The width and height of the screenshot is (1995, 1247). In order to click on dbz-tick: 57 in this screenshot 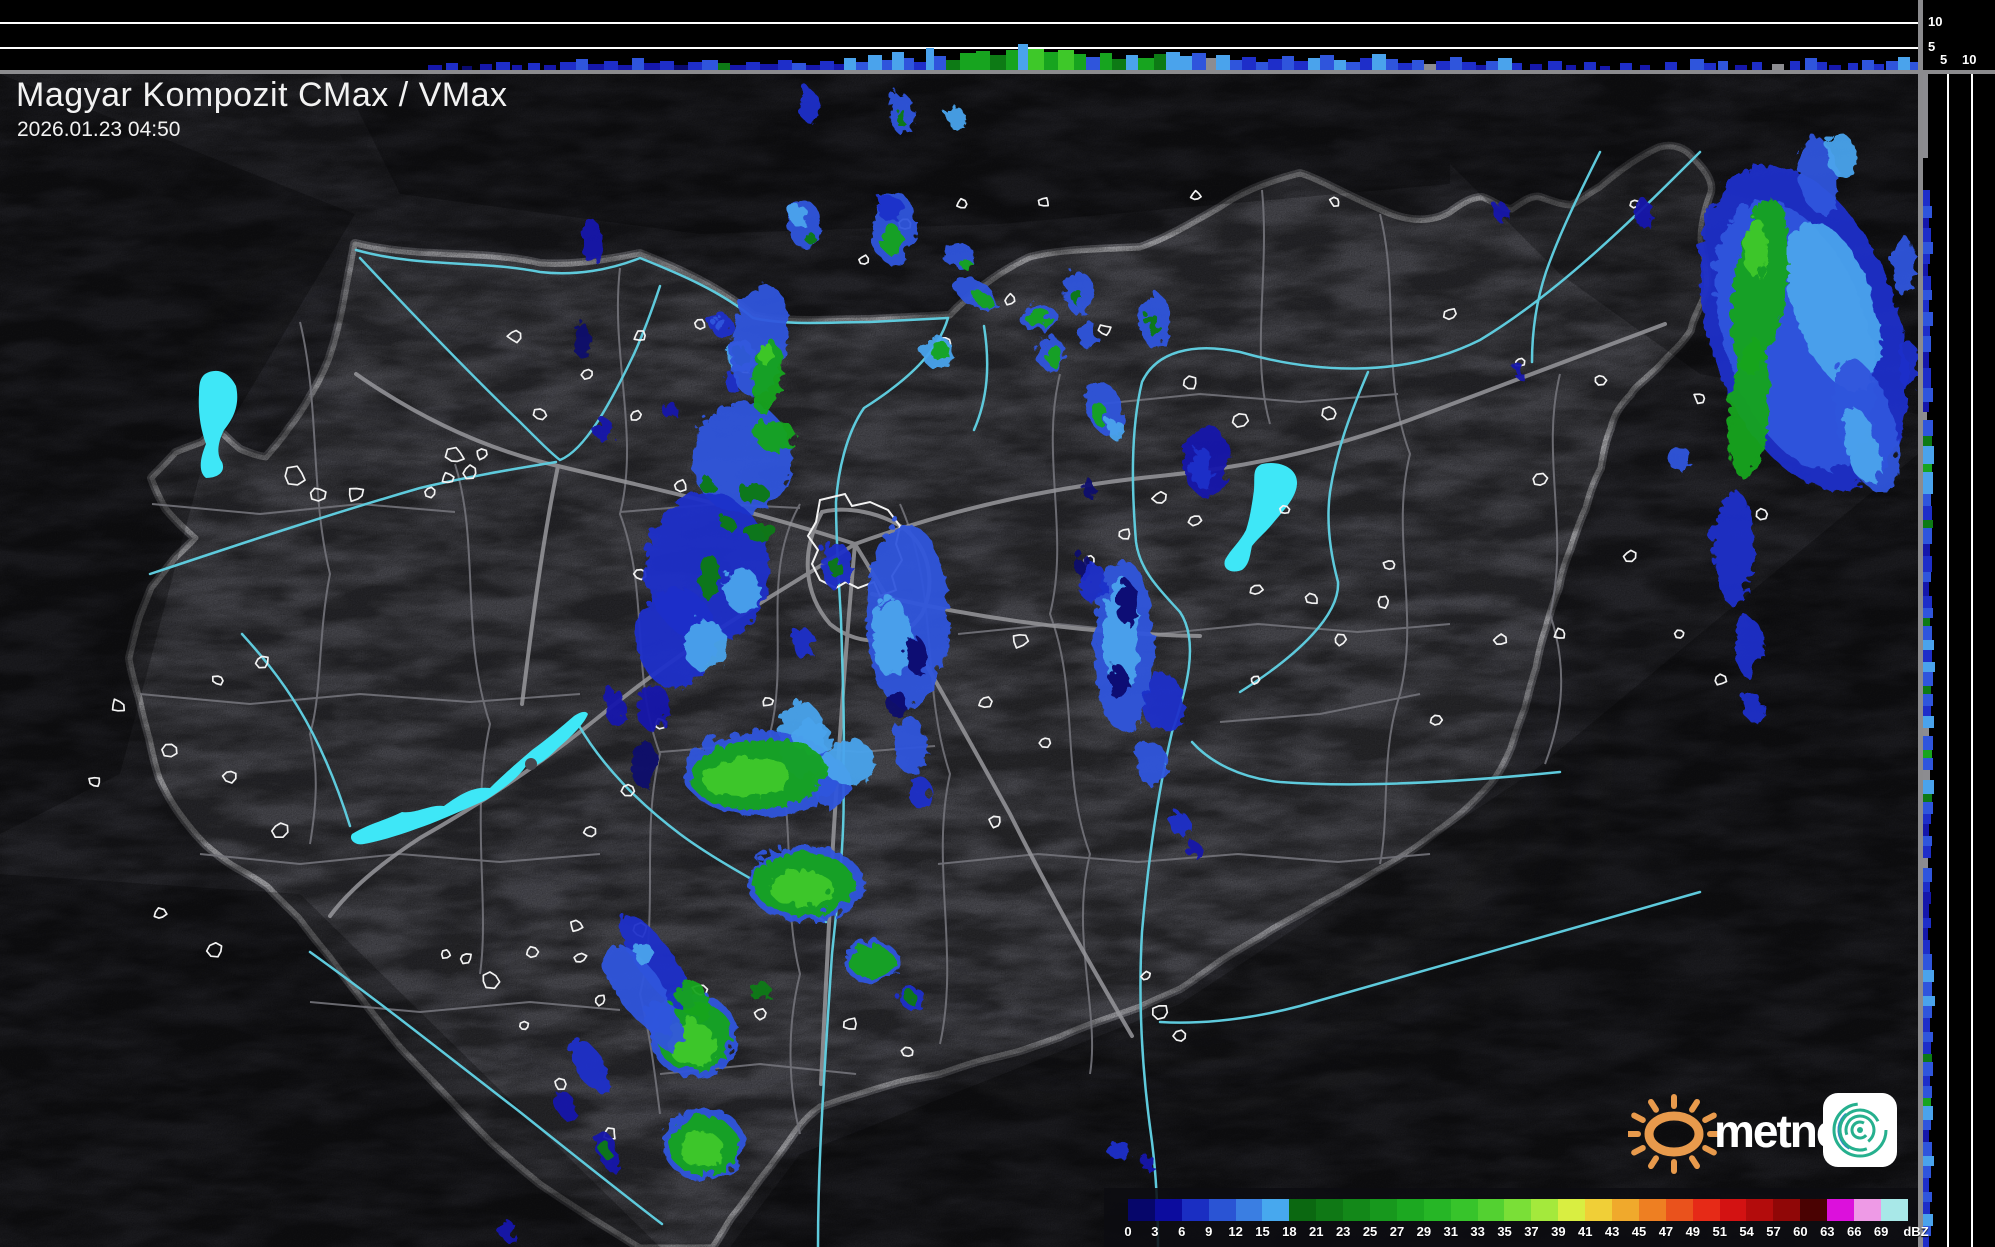, I will do `click(1773, 1231)`.